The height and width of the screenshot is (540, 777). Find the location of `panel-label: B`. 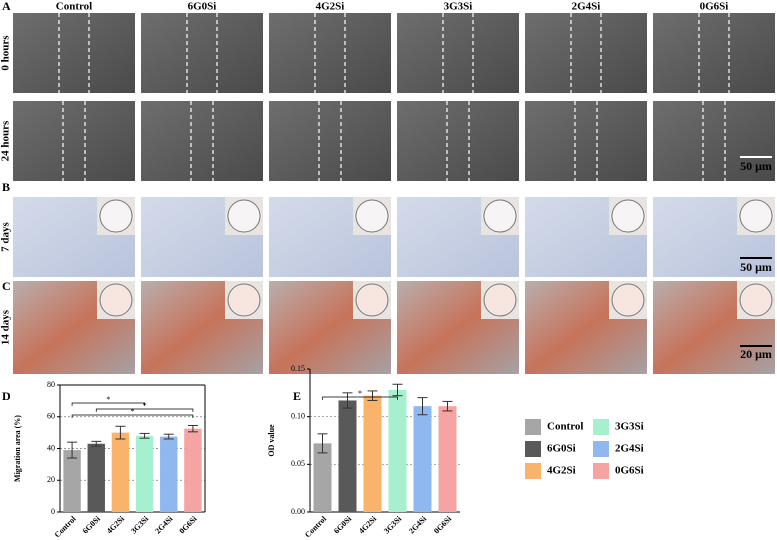

panel-label: B is located at coordinates (6, 187).